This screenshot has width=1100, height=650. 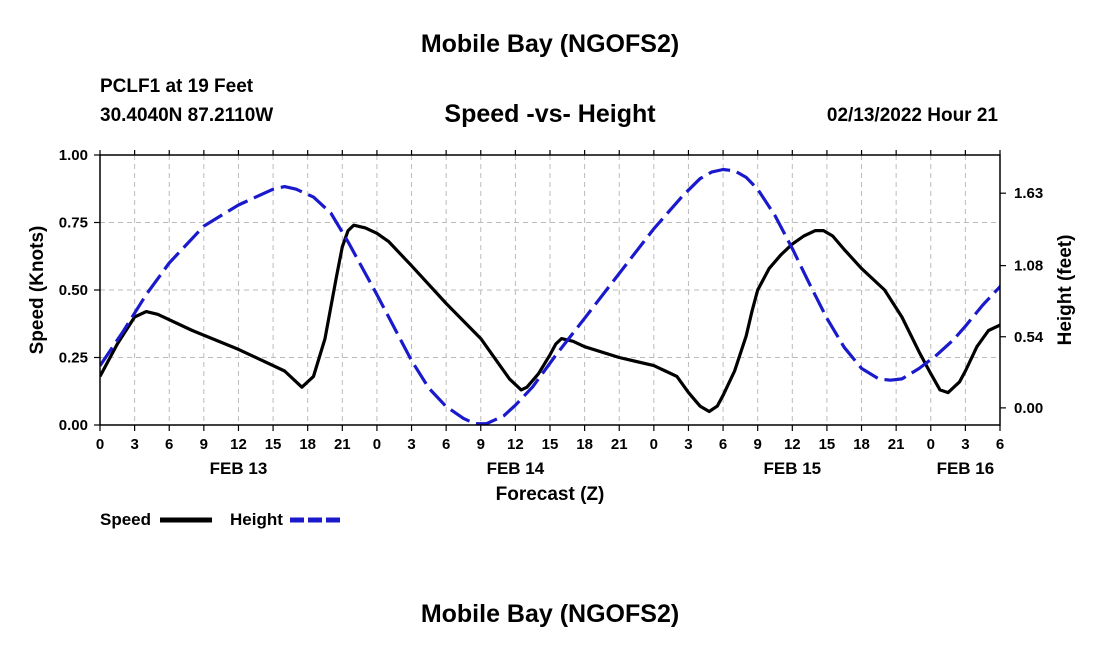 What do you see at coordinates (256, 519) in the screenshot?
I see `legend-height-label: Height` at bounding box center [256, 519].